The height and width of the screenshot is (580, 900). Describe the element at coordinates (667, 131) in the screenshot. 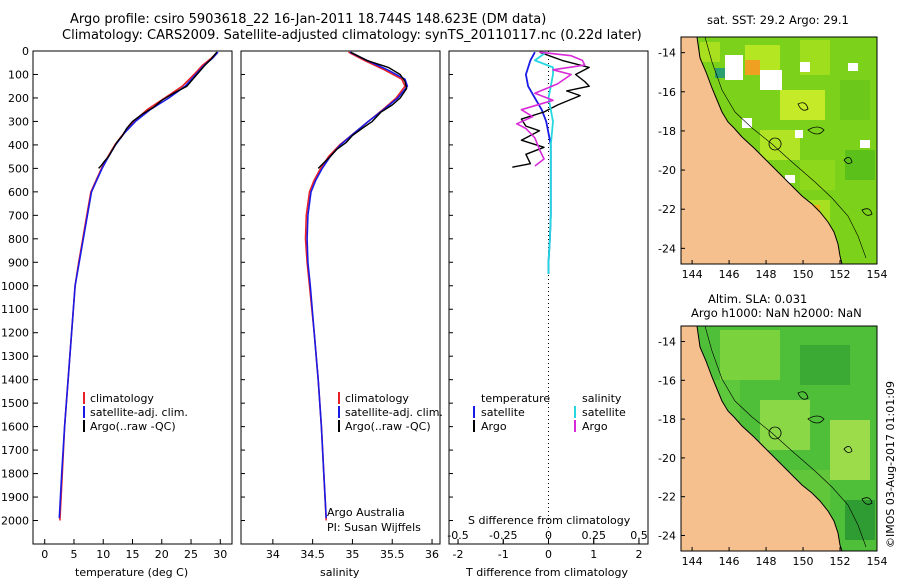

I see `sst-map-lat-label: -18` at that location.